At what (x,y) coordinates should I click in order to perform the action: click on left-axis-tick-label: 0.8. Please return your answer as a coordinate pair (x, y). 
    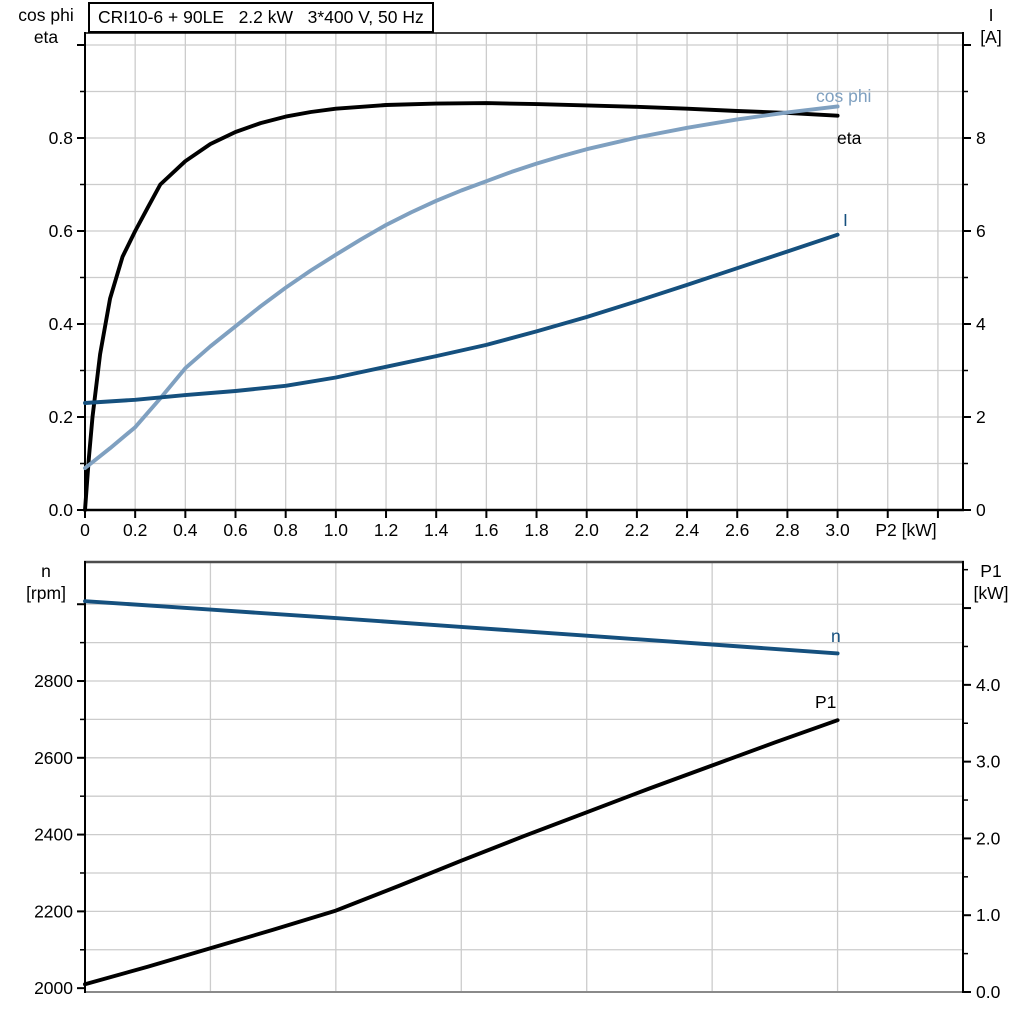
    Looking at the image, I should click on (61, 138).